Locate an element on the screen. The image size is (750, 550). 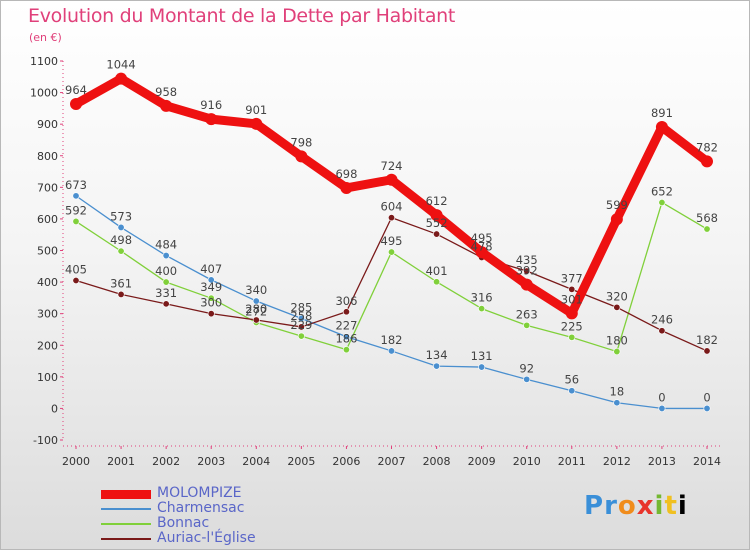
x-tick-label: 2014 is located at coordinates (707, 461).